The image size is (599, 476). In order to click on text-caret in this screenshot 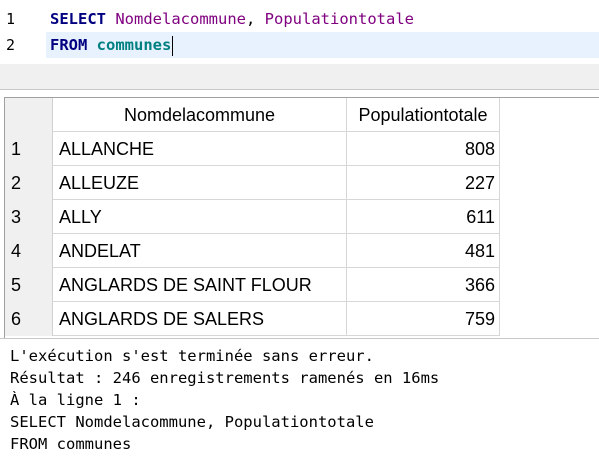, I will do `click(173, 45)`.